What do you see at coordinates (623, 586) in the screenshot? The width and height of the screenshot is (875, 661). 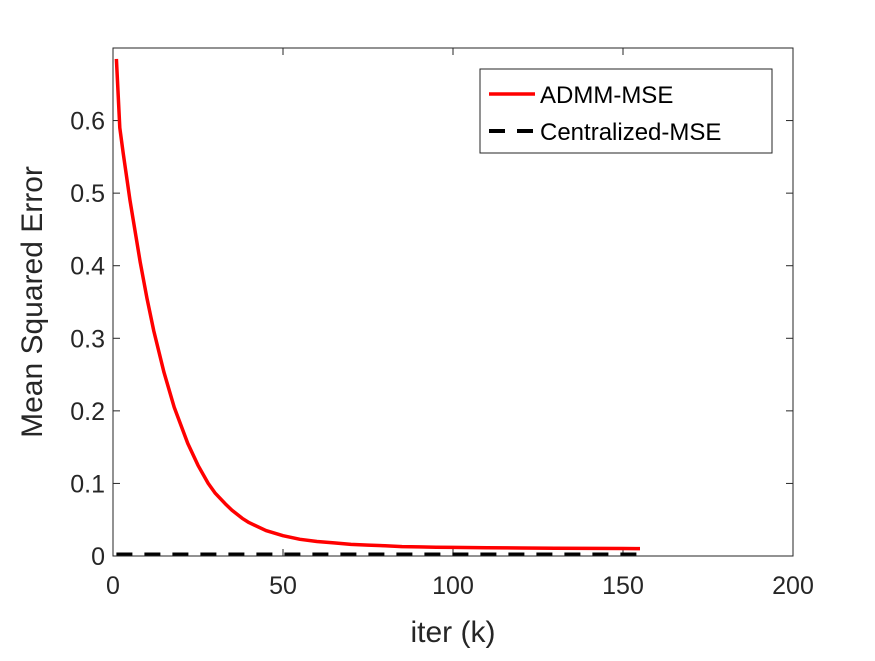 I see `x-tick-label: 150` at bounding box center [623, 586].